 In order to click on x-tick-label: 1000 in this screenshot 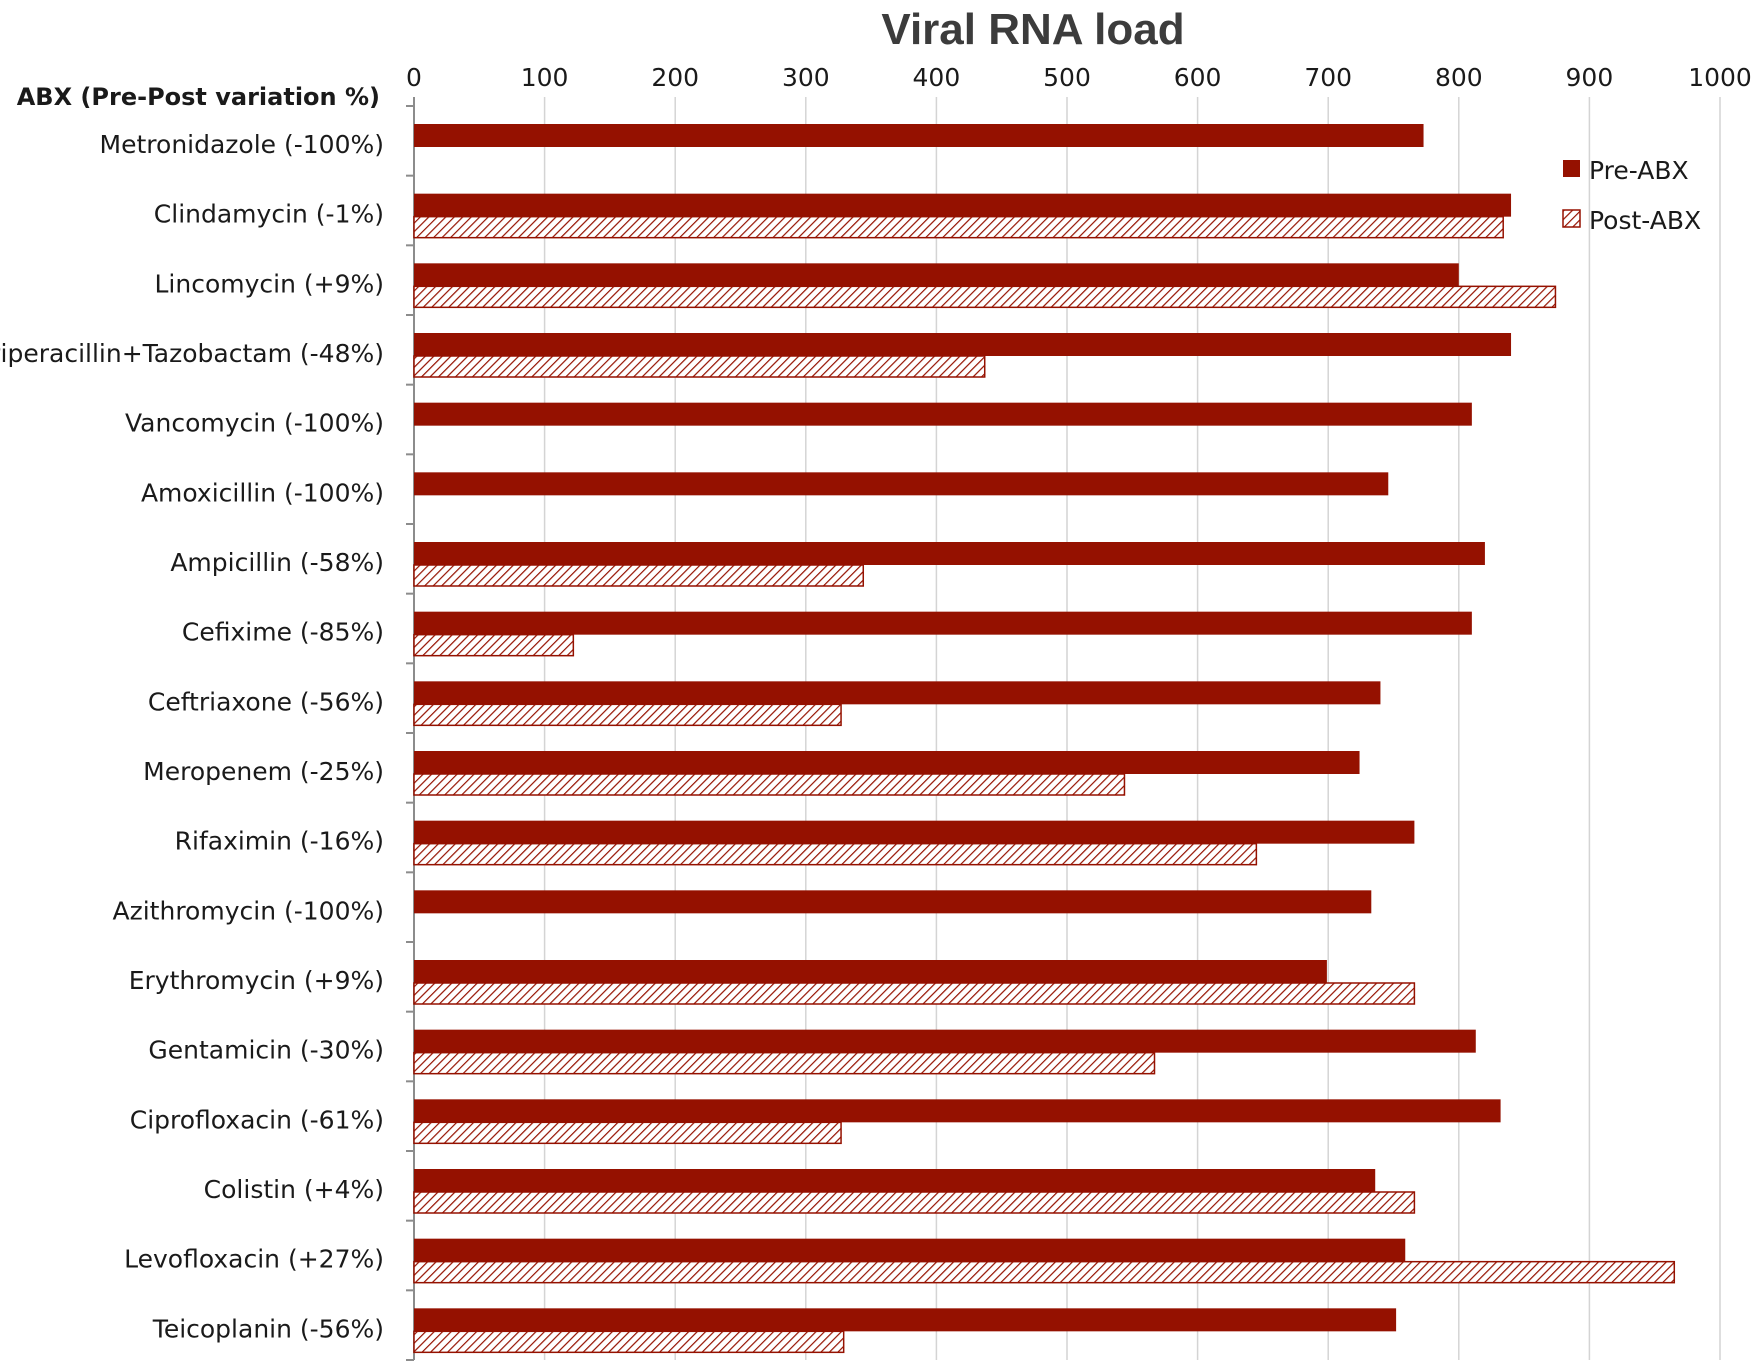, I will do `click(1719, 77)`.